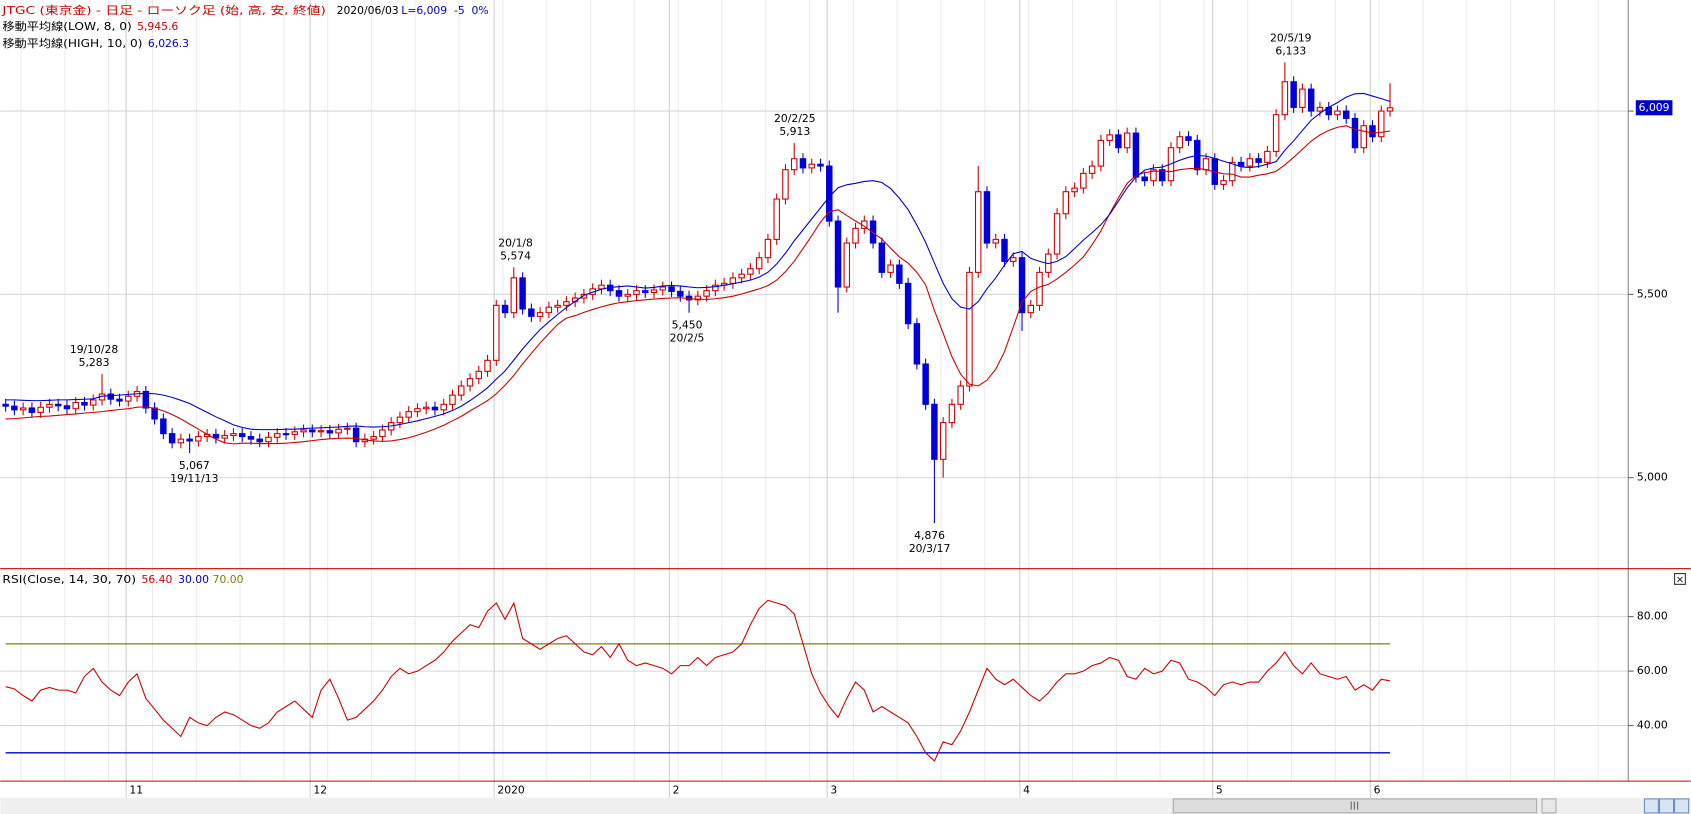 The image size is (1691, 814). Describe the element at coordinates (687, 338) in the screenshot. I see `annotation-date: 20/2/5` at that location.